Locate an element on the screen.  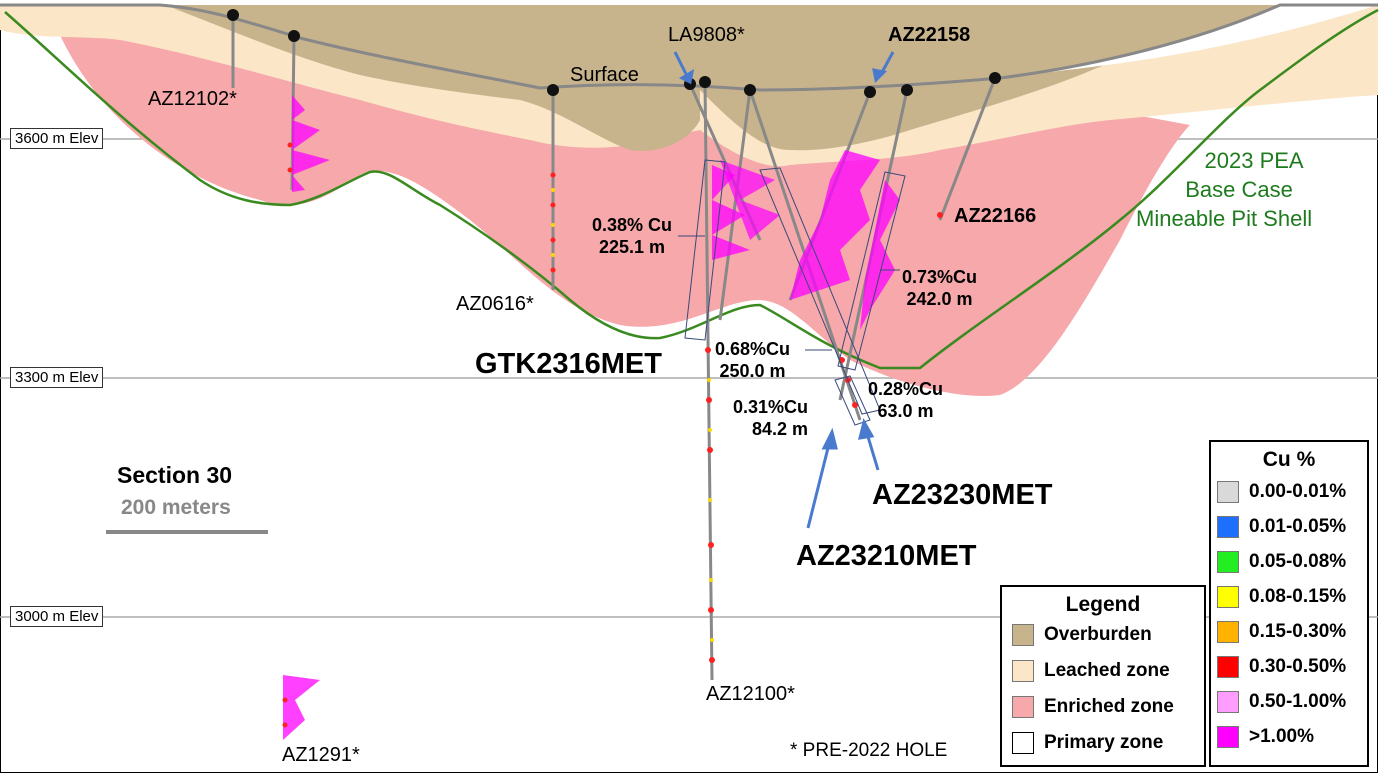
cu-legend-item: >1.00% is located at coordinates (1289, 736).